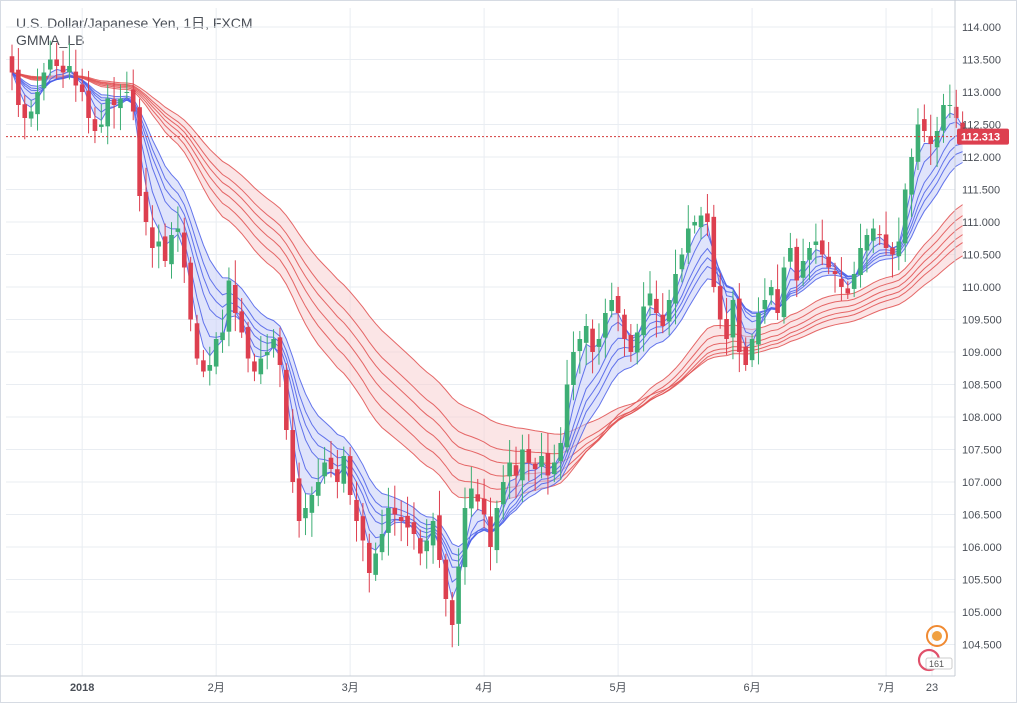 The image size is (1017, 703). What do you see at coordinates (982, 353) in the screenshot?
I see `y-tick-label: 109.000` at bounding box center [982, 353].